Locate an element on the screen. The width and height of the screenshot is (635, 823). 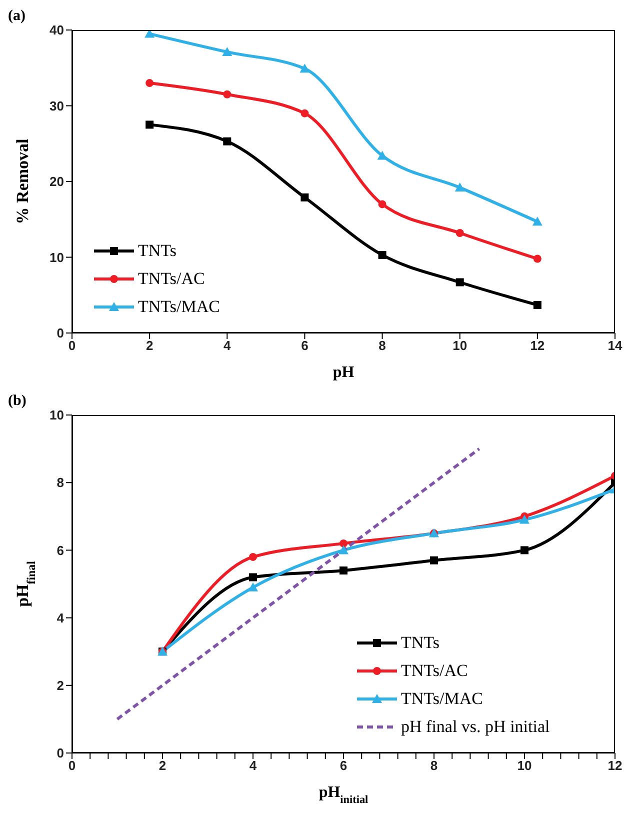
chart-title: (a) is located at coordinates (17, 16).